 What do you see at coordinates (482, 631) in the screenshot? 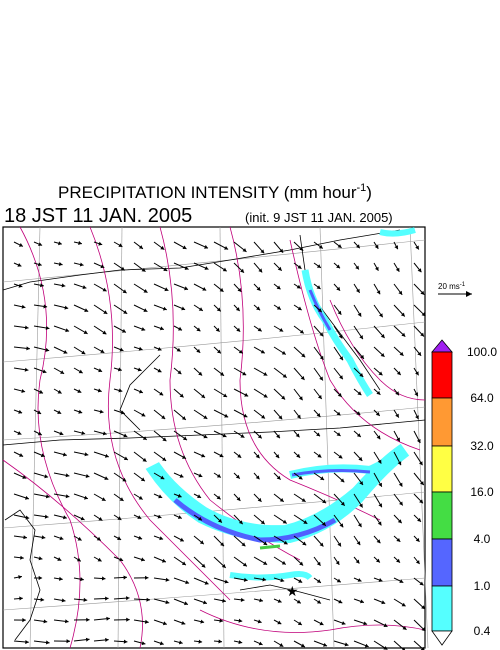
I see `colorbar-label: 0.4` at bounding box center [482, 631].